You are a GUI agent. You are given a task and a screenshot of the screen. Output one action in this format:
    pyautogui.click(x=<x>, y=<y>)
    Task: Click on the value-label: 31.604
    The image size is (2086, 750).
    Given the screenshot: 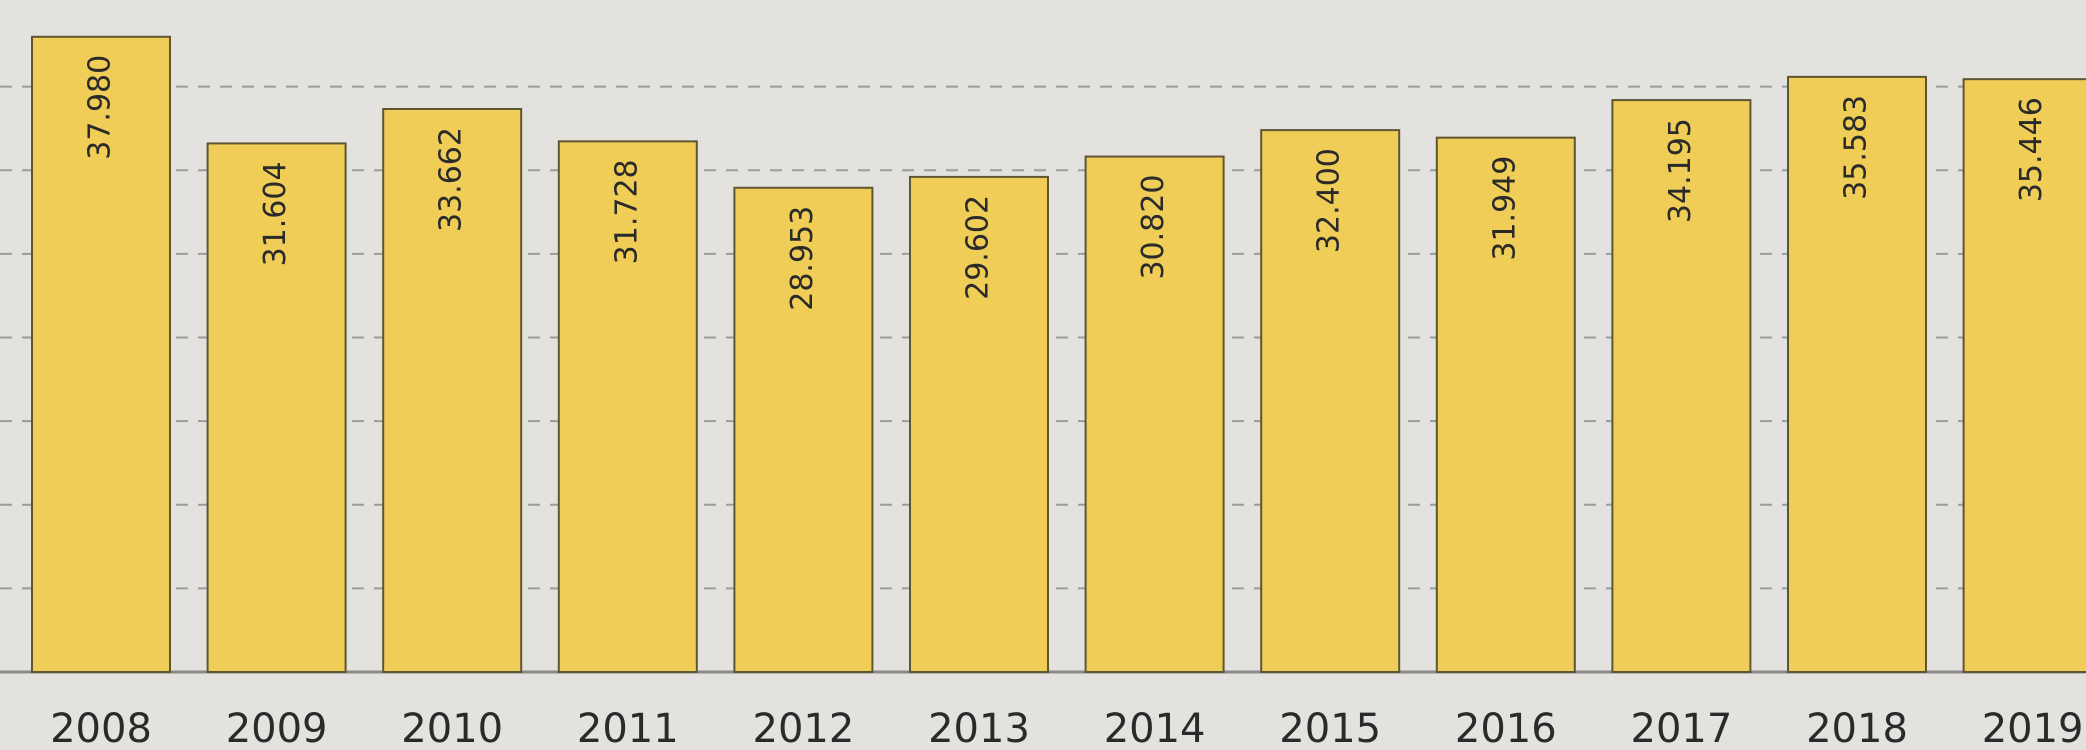 What is the action you would take?
    pyautogui.click(x=275, y=213)
    